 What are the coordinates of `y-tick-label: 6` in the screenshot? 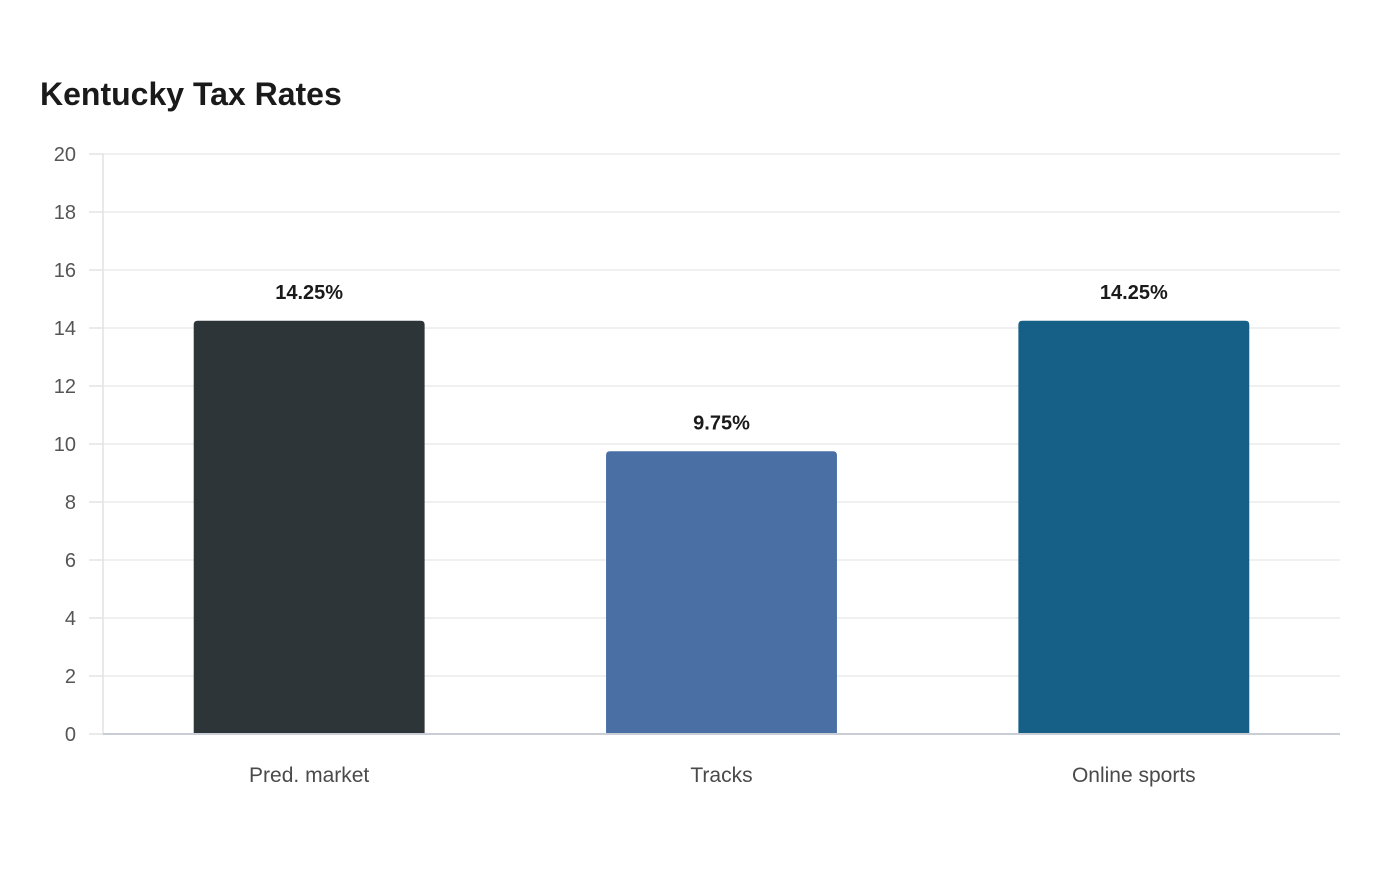 It's located at (70, 561).